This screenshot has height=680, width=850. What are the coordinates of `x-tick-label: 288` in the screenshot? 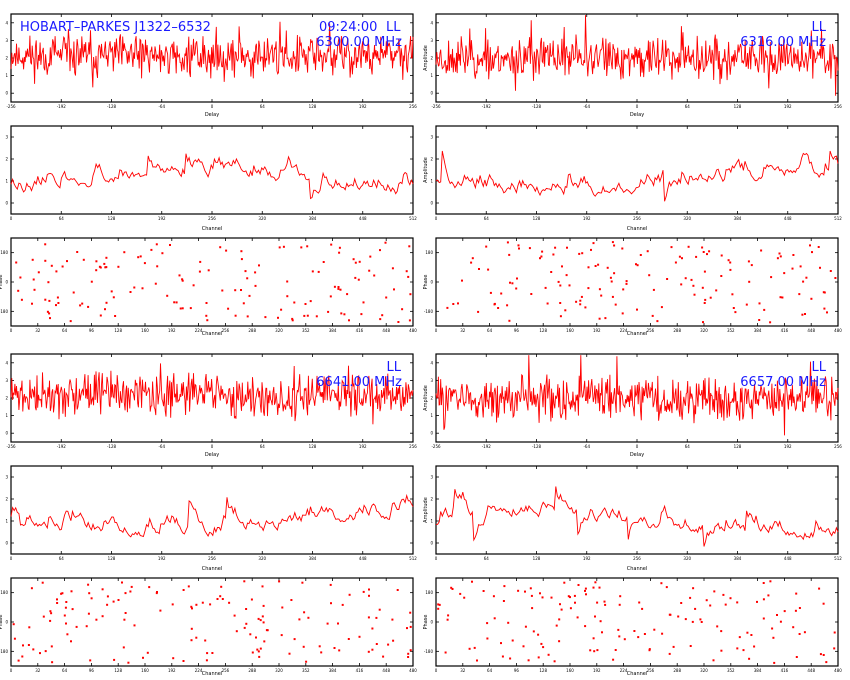 It's located at (252, 330).